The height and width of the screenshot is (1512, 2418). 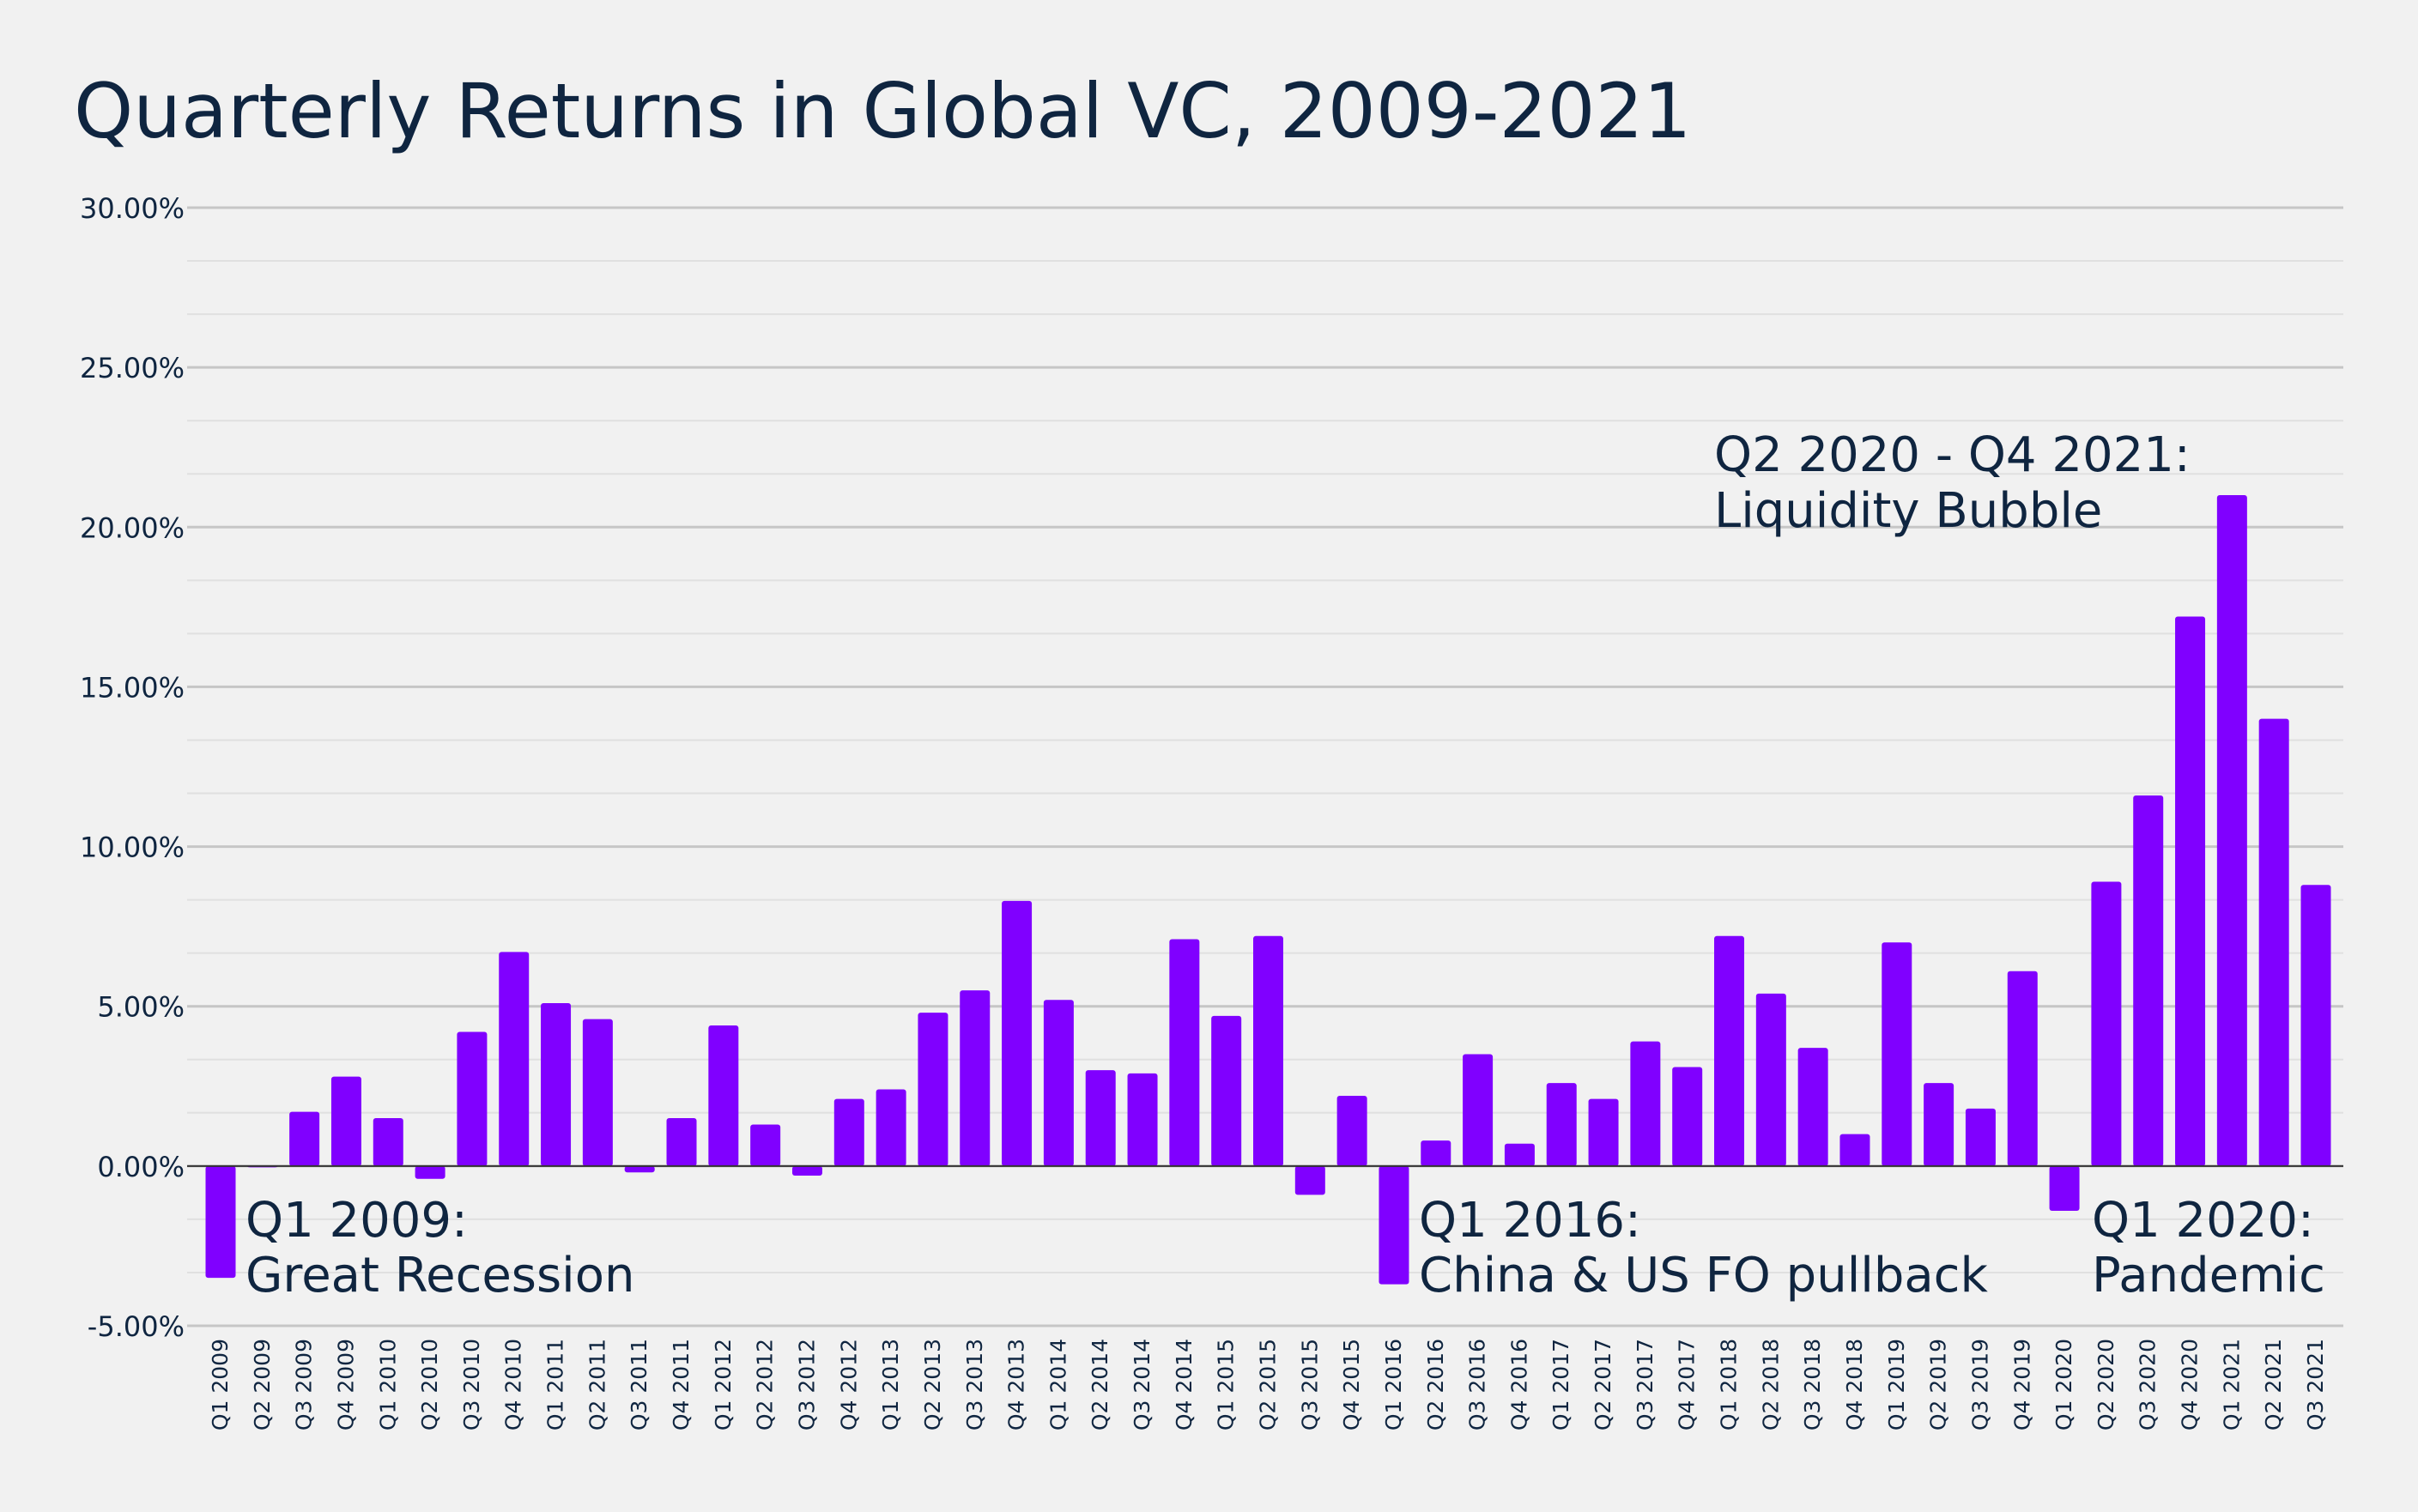 I want to click on annotation-great-recession-line1: Q1 2009:, so click(x=356, y=1221).